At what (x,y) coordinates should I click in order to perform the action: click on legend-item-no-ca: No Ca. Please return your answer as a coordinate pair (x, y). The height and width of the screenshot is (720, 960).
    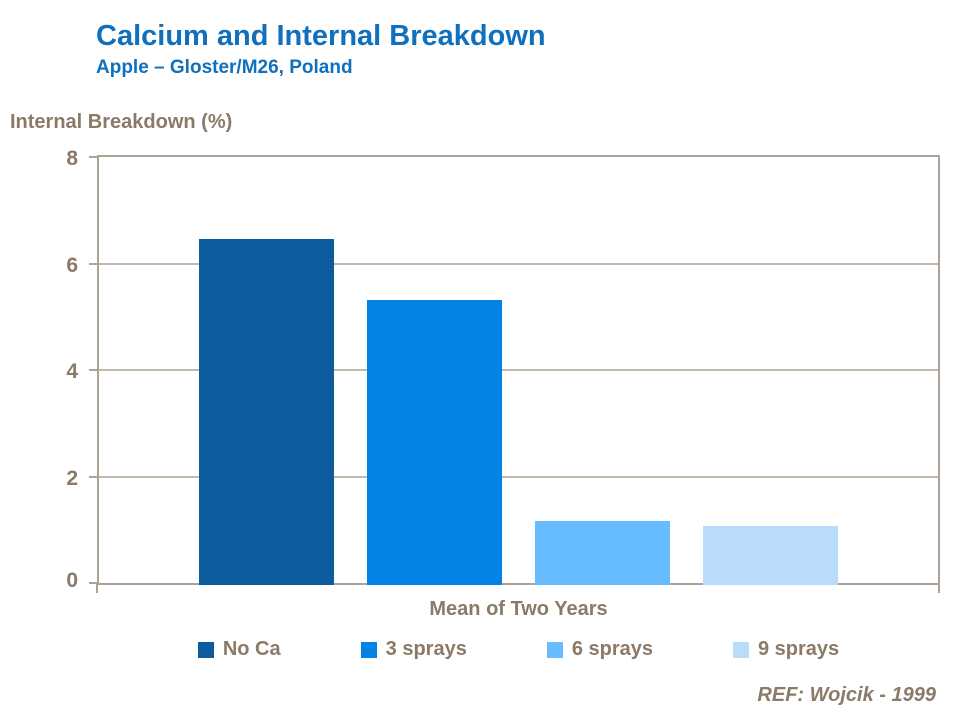
    Looking at the image, I should click on (239, 649).